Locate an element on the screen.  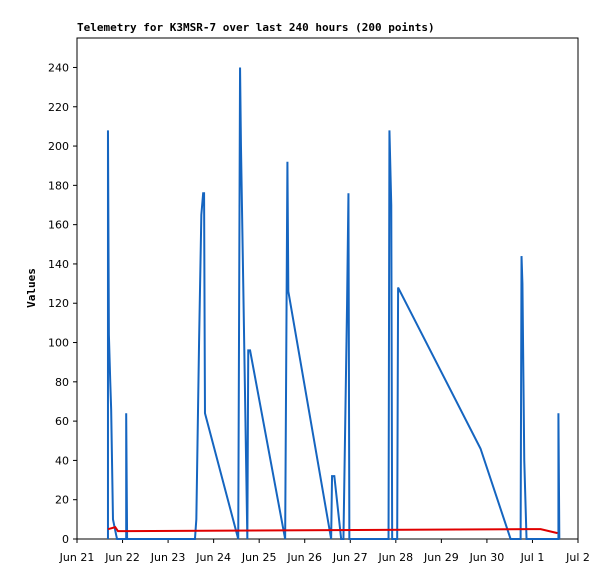
y-tick-label: 160 is located at coordinates (58, 225).